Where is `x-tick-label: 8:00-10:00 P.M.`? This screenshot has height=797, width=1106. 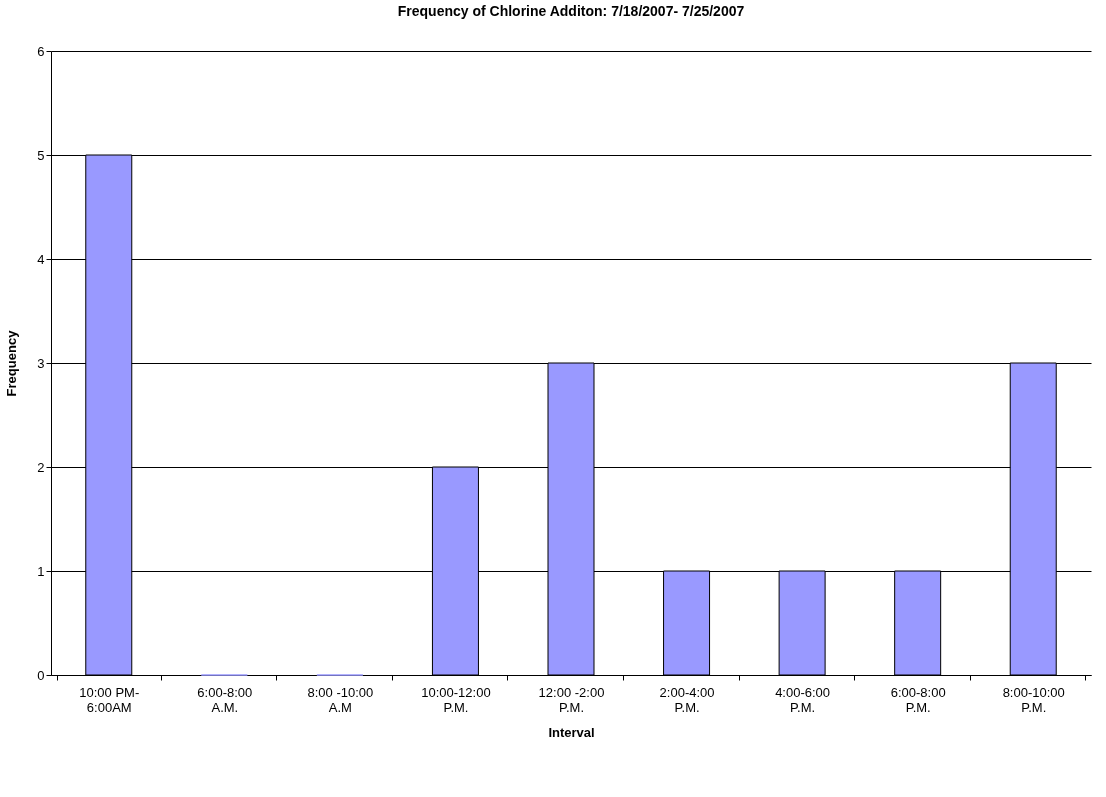 x-tick-label: 8:00-10:00 P.M. is located at coordinates (1033, 699).